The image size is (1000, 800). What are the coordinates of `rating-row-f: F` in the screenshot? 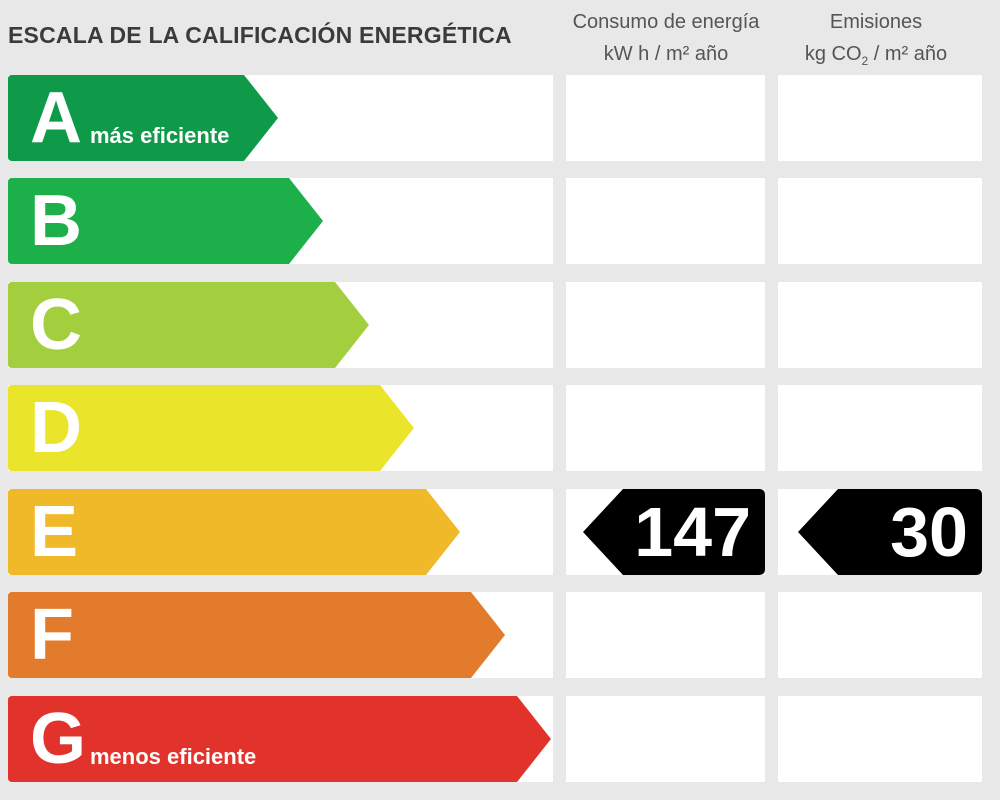 It's located at (495, 635).